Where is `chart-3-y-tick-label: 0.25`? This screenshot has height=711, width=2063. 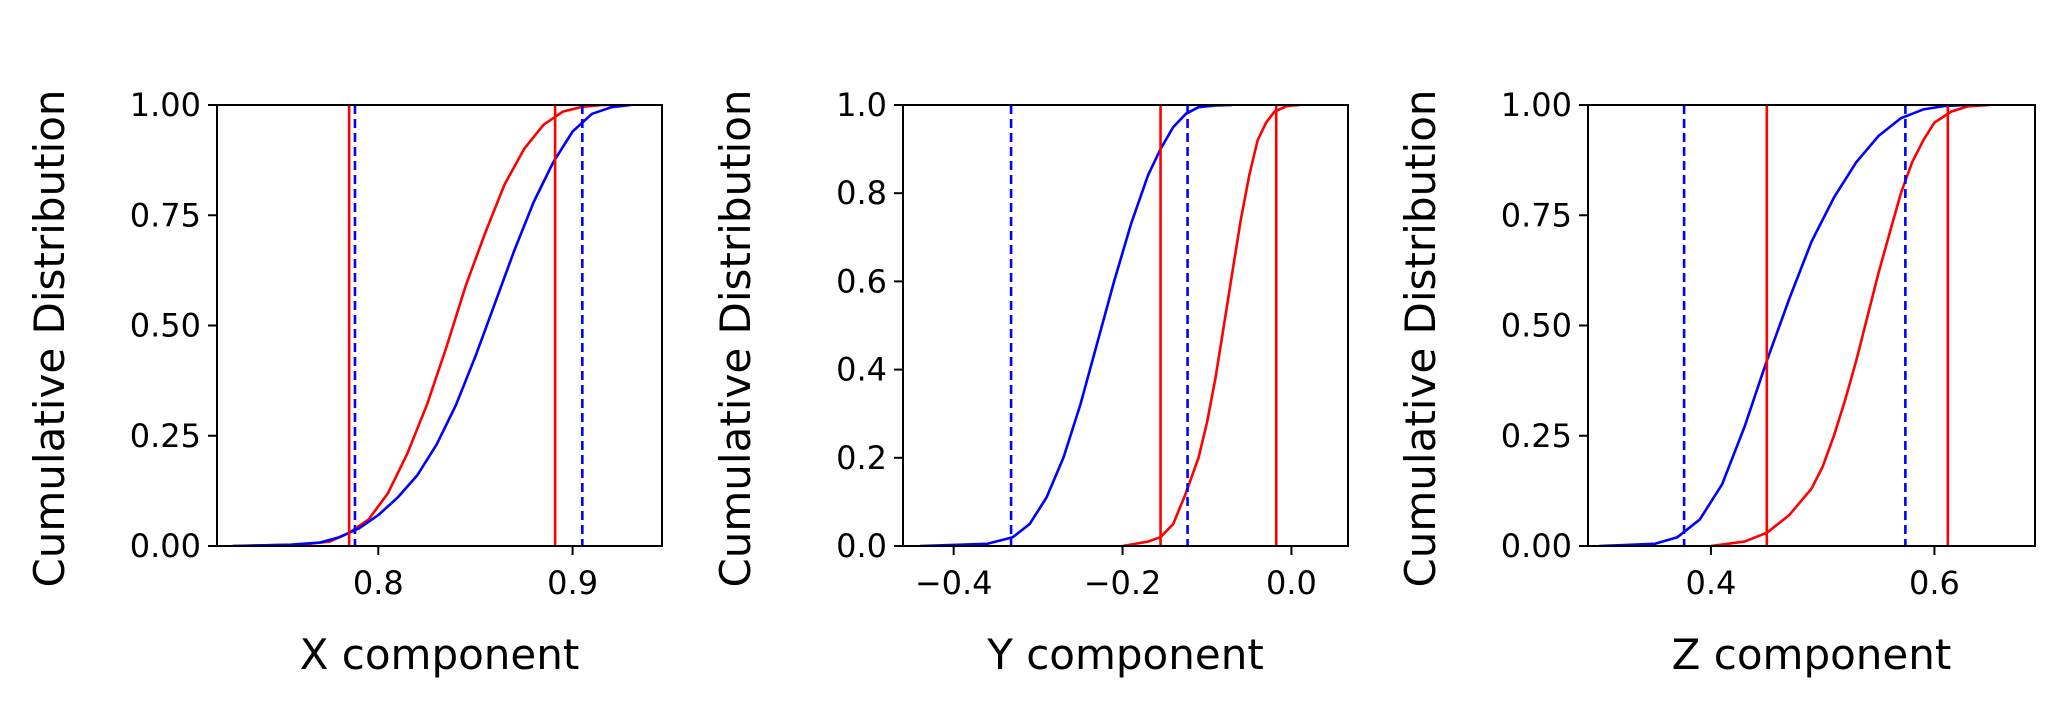
chart-3-y-tick-label: 0.25 is located at coordinates (1536, 436).